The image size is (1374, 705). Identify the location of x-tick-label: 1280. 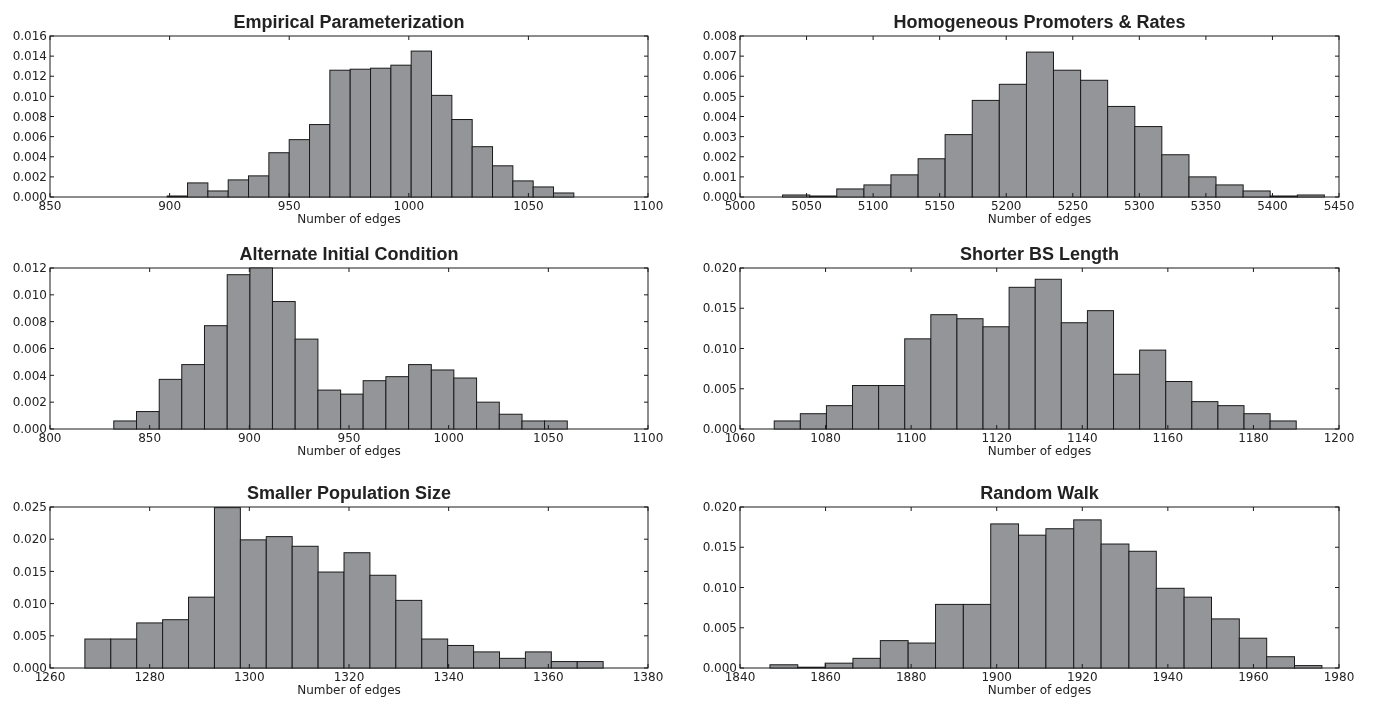
(149, 677).